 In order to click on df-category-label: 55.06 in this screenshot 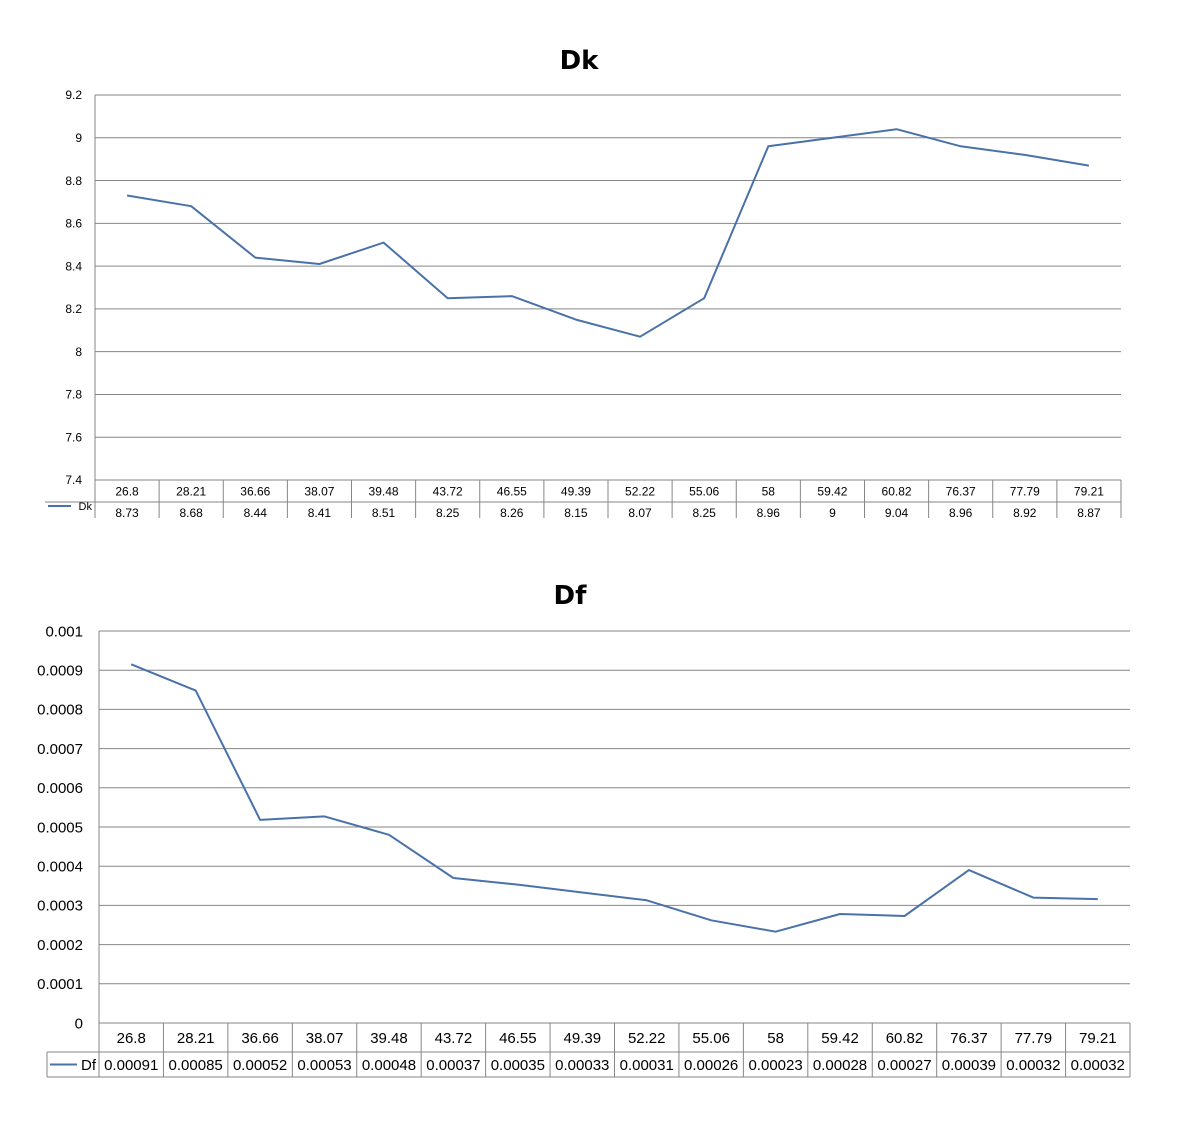, I will do `click(711, 1038)`.